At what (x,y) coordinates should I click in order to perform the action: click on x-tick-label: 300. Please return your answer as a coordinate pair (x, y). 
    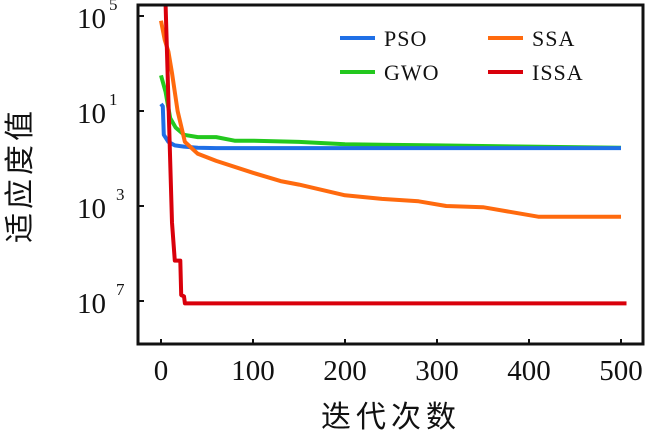
    Looking at the image, I should click on (437, 371).